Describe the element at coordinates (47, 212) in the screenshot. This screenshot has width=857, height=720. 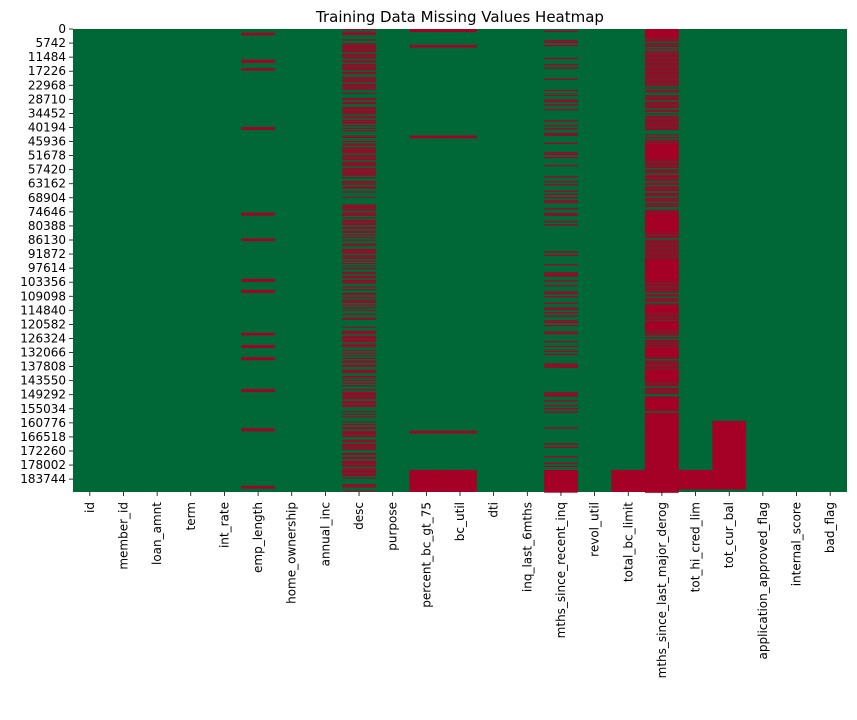
I see `y-tick-label: 74646` at that location.